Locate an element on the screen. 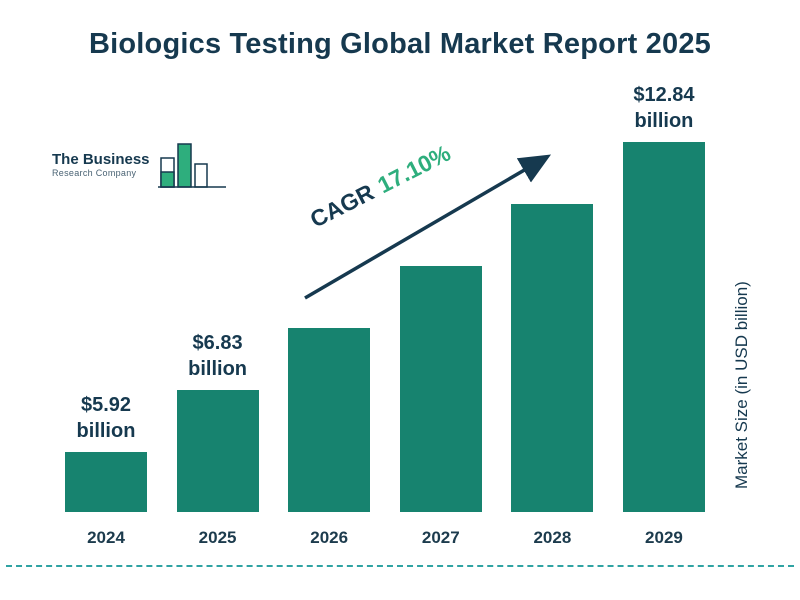 Image resolution: width=800 pixels, height=600 pixels. bar-column-2028 is located at coordinates (552, 358).